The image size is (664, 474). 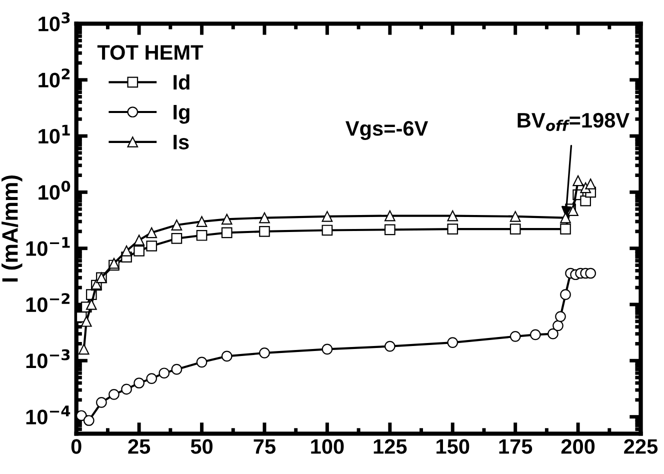 What do you see at coordinates (201, 446) in the screenshot?
I see `x-tick-label: 50` at bounding box center [201, 446].